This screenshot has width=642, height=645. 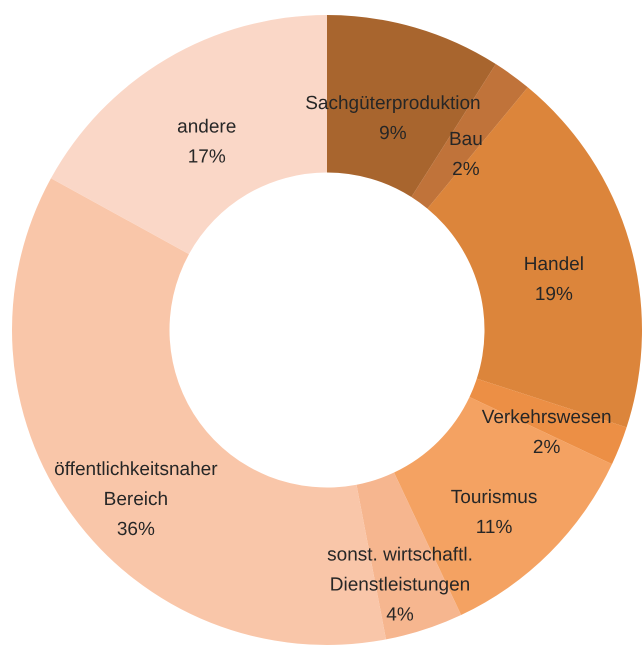 I want to click on data-label: 4%, so click(x=400, y=615).